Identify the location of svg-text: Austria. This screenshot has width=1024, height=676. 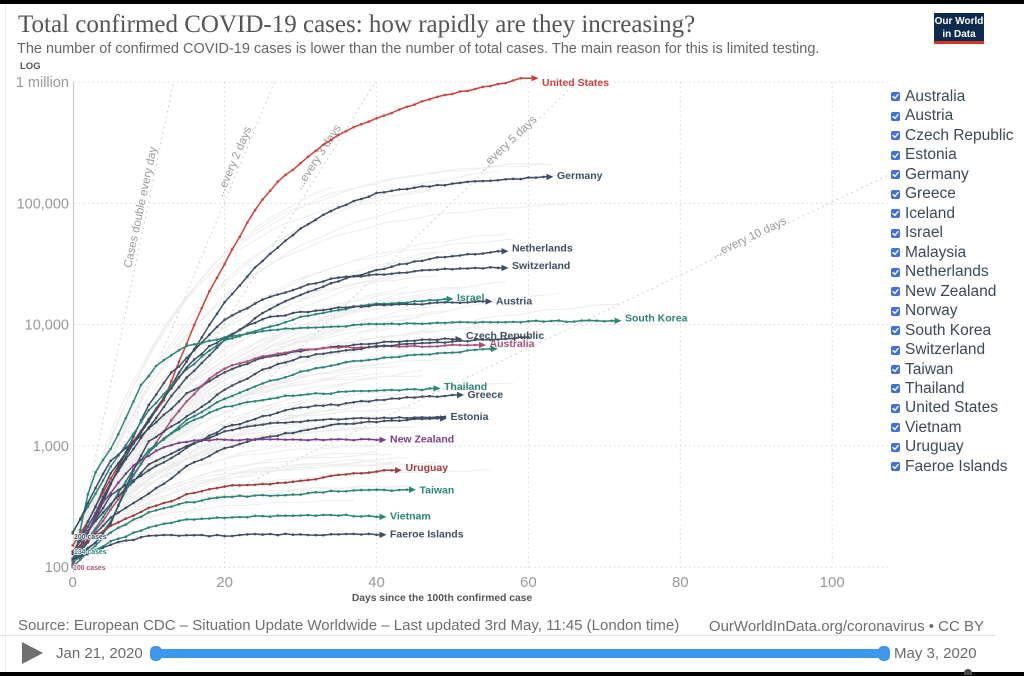
(514, 302).